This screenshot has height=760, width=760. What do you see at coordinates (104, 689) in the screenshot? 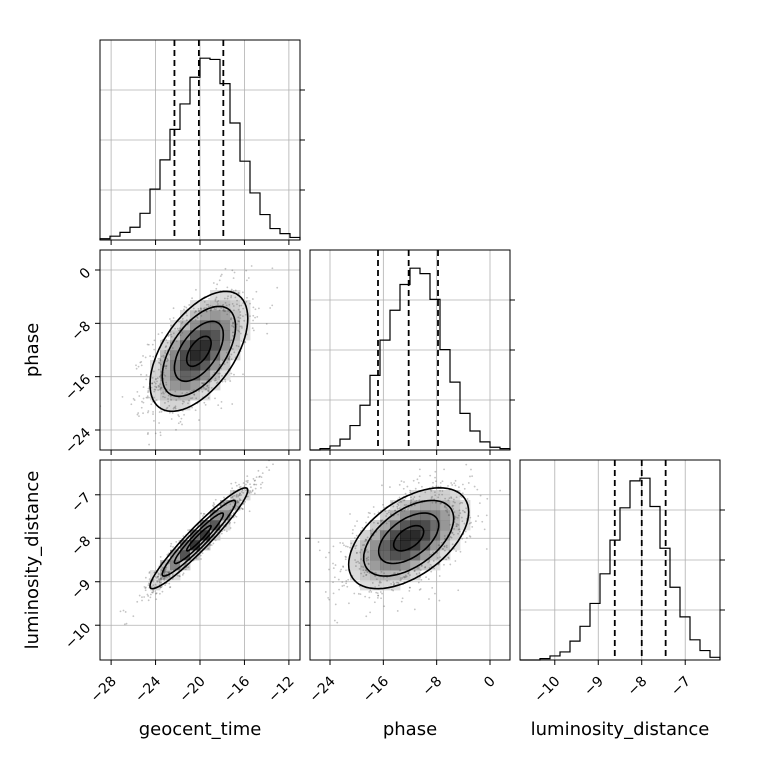
I see `x-tick-label-geocent_time: −28` at bounding box center [104, 689].